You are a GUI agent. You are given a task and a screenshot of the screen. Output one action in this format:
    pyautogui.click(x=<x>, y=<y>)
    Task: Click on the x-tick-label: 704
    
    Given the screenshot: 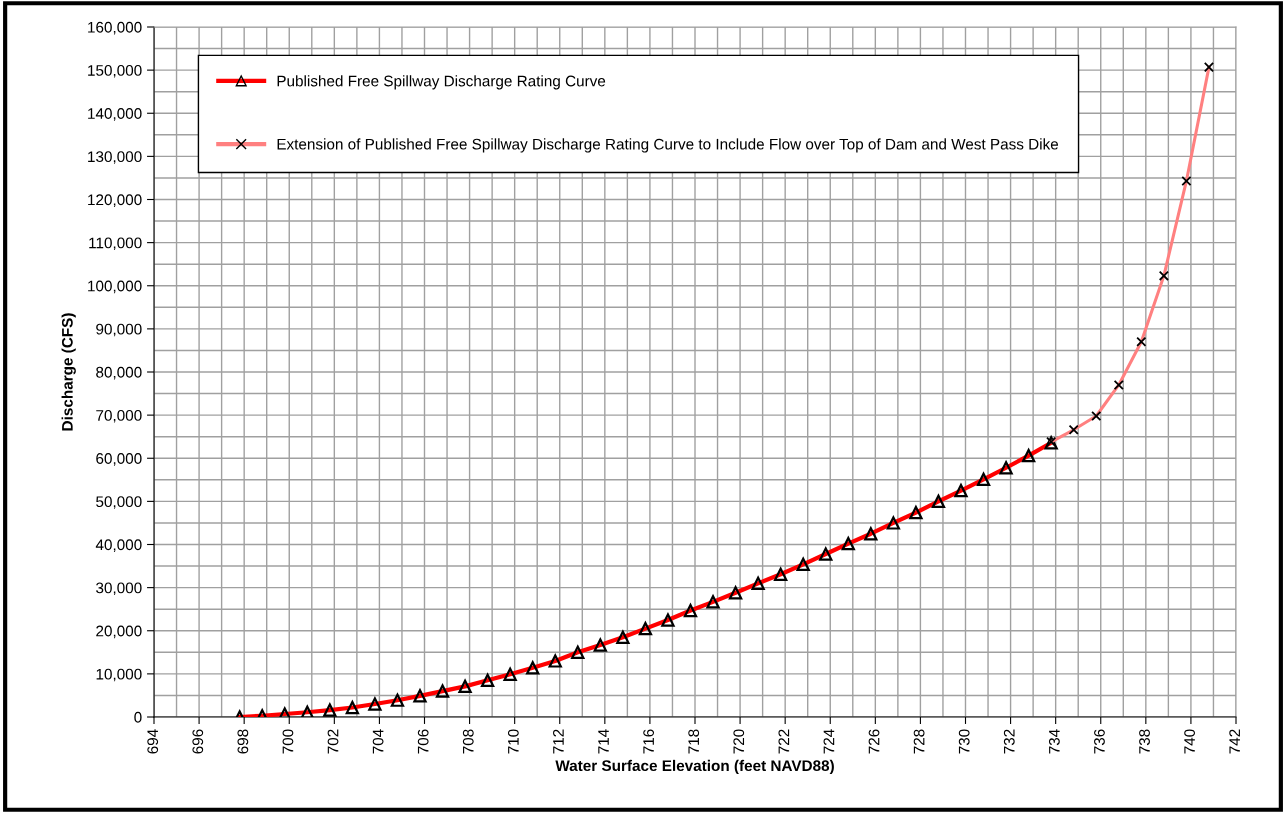 What is the action you would take?
    pyautogui.click(x=378, y=741)
    